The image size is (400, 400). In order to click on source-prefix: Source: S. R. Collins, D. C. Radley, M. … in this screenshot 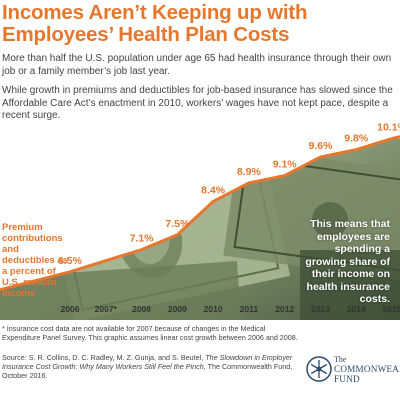, I will do `click(103, 357)`.